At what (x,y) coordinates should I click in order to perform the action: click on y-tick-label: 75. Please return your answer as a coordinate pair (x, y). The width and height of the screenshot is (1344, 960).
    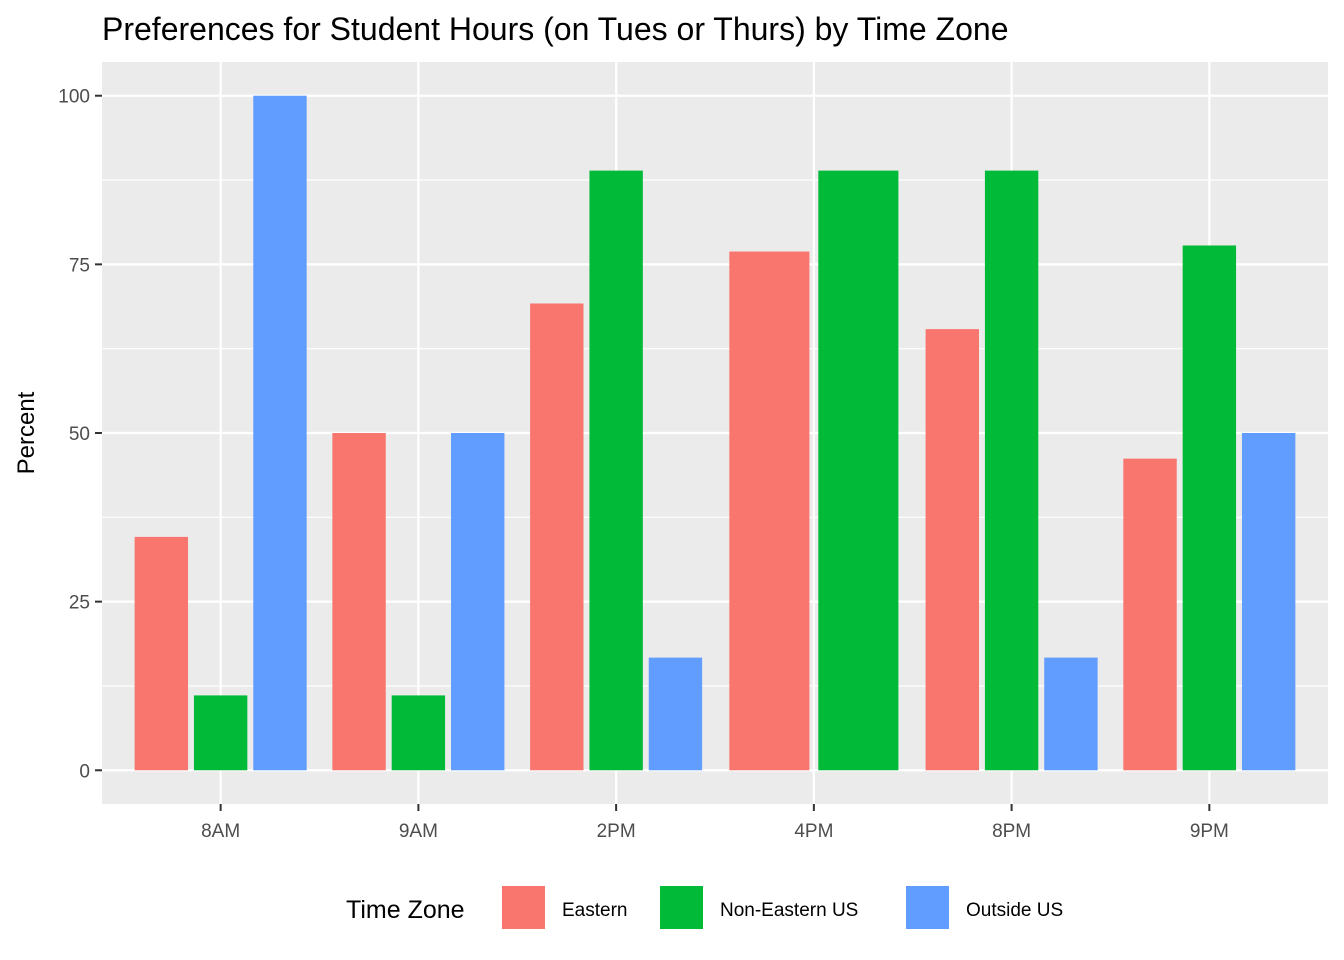
    Looking at the image, I should click on (79, 265).